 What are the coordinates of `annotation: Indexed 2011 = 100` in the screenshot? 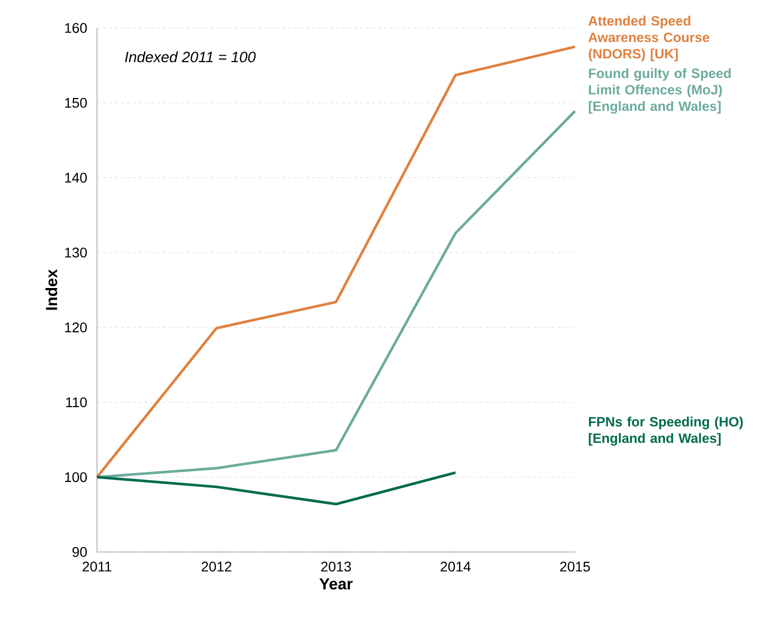 It's located at (190, 56).